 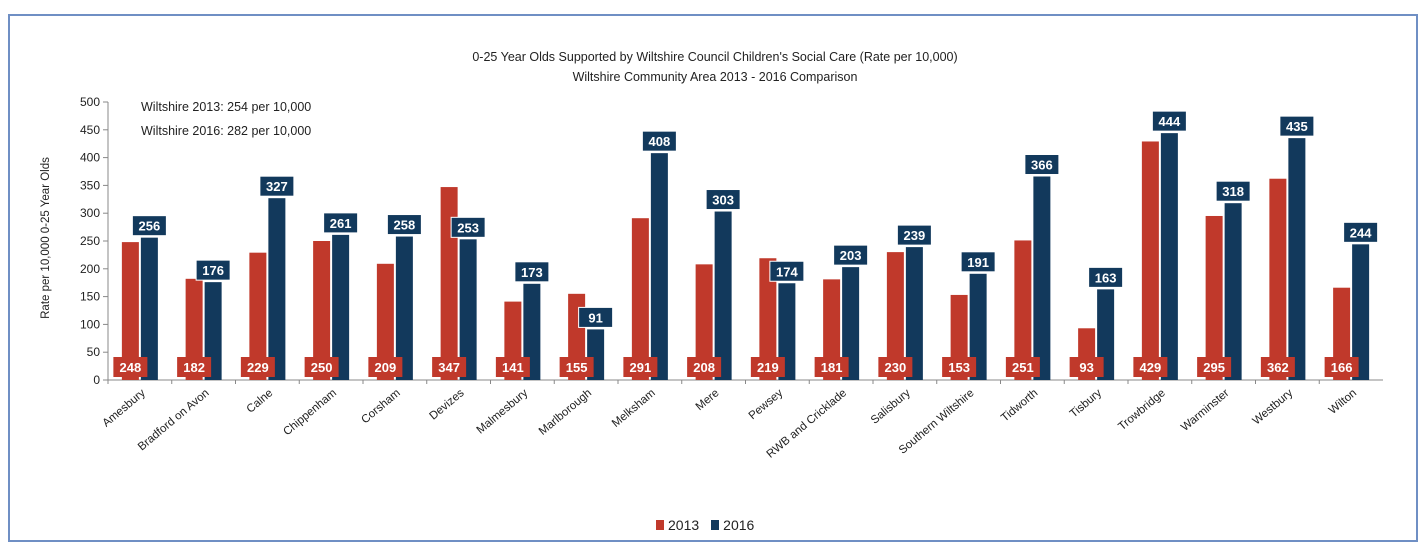 I want to click on data-label-2013: 182, so click(x=194, y=367).